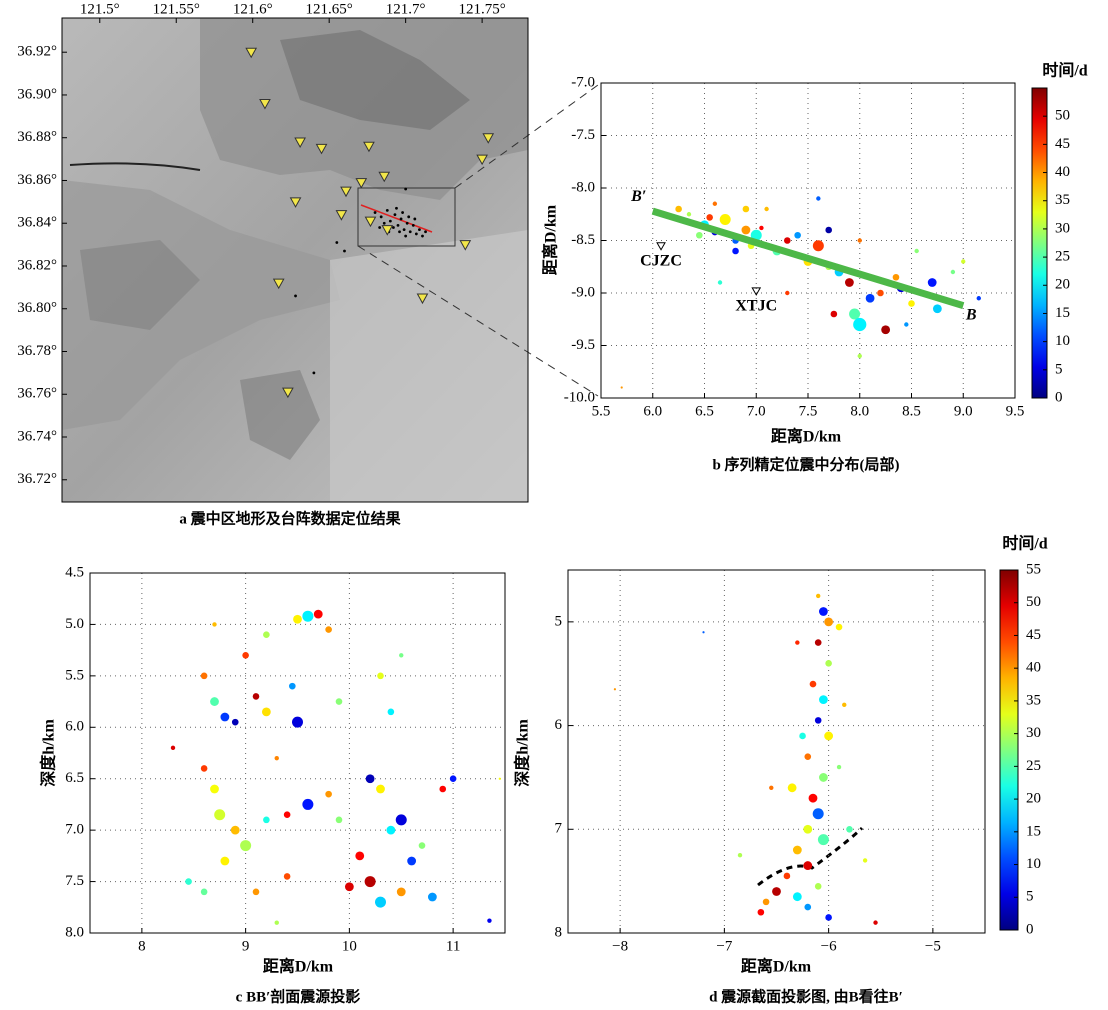 The height and width of the screenshot is (1010, 1108). Describe the element at coordinates (911, 411) in the screenshot. I see `x-tick-label: 8.5` at that location.